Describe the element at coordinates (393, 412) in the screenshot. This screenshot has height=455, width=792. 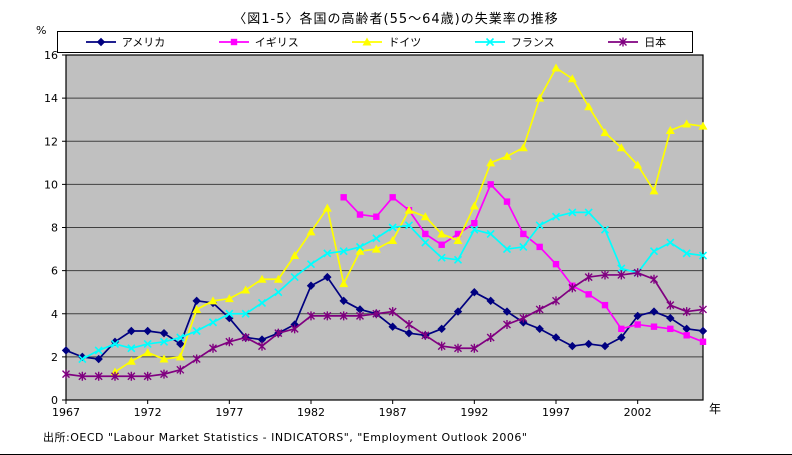
I see `x-tick-label: 1987` at that location.